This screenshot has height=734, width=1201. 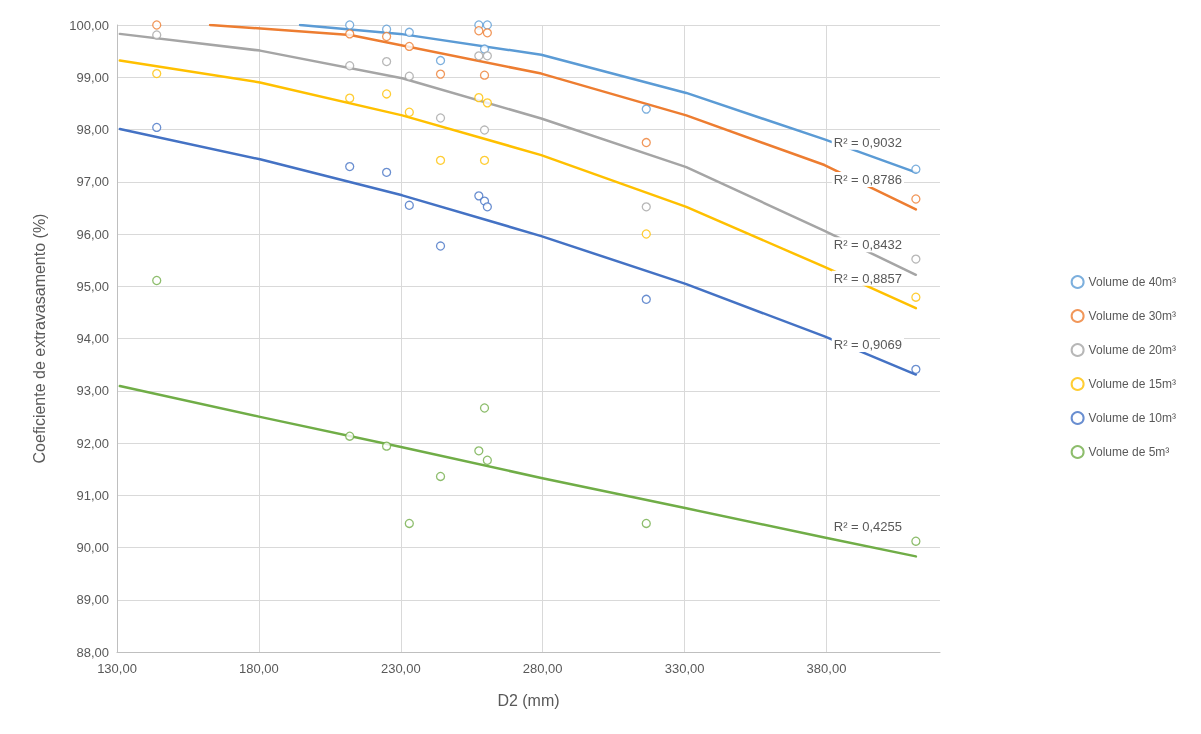 I want to click on y-tick-label: 90,00, so click(x=92, y=547).